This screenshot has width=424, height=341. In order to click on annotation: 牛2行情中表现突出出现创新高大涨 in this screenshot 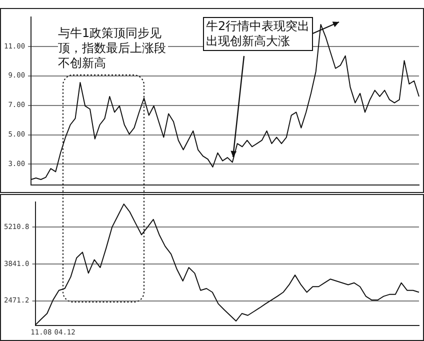, I will do `click(258, 34)`.